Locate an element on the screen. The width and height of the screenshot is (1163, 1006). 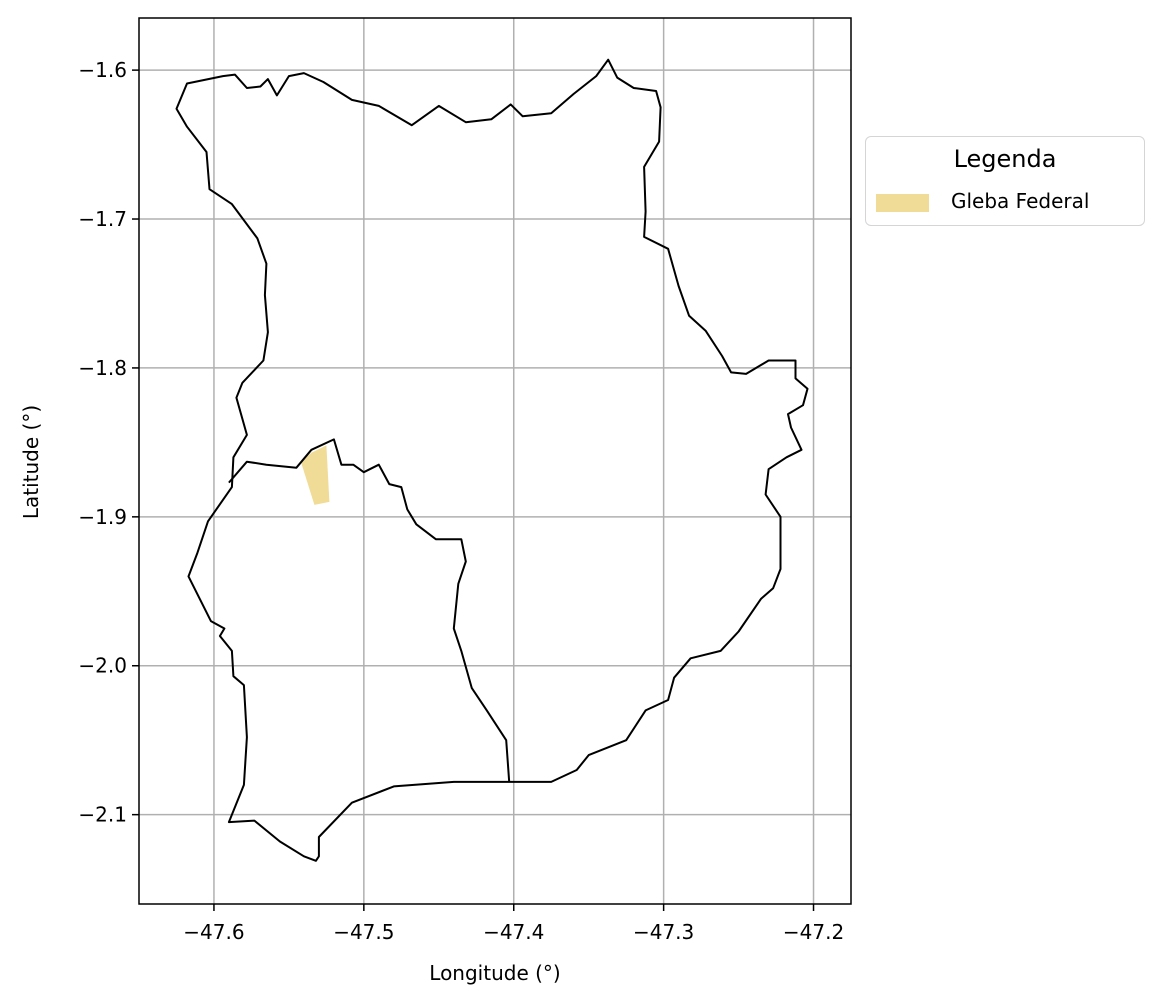
map-areas is located at coordinates (315, 475).